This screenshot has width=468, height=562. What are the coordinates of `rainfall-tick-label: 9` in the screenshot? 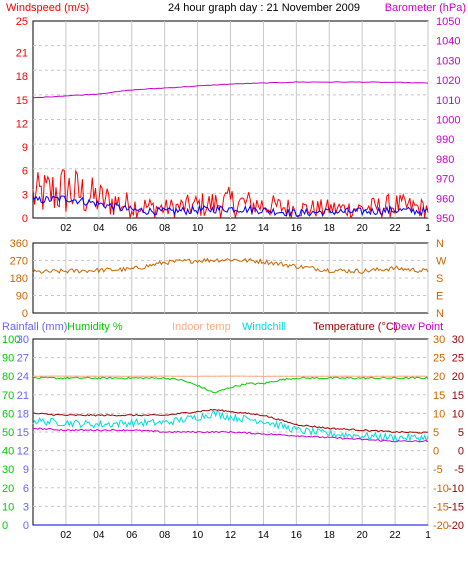 It's located at (26, 470).